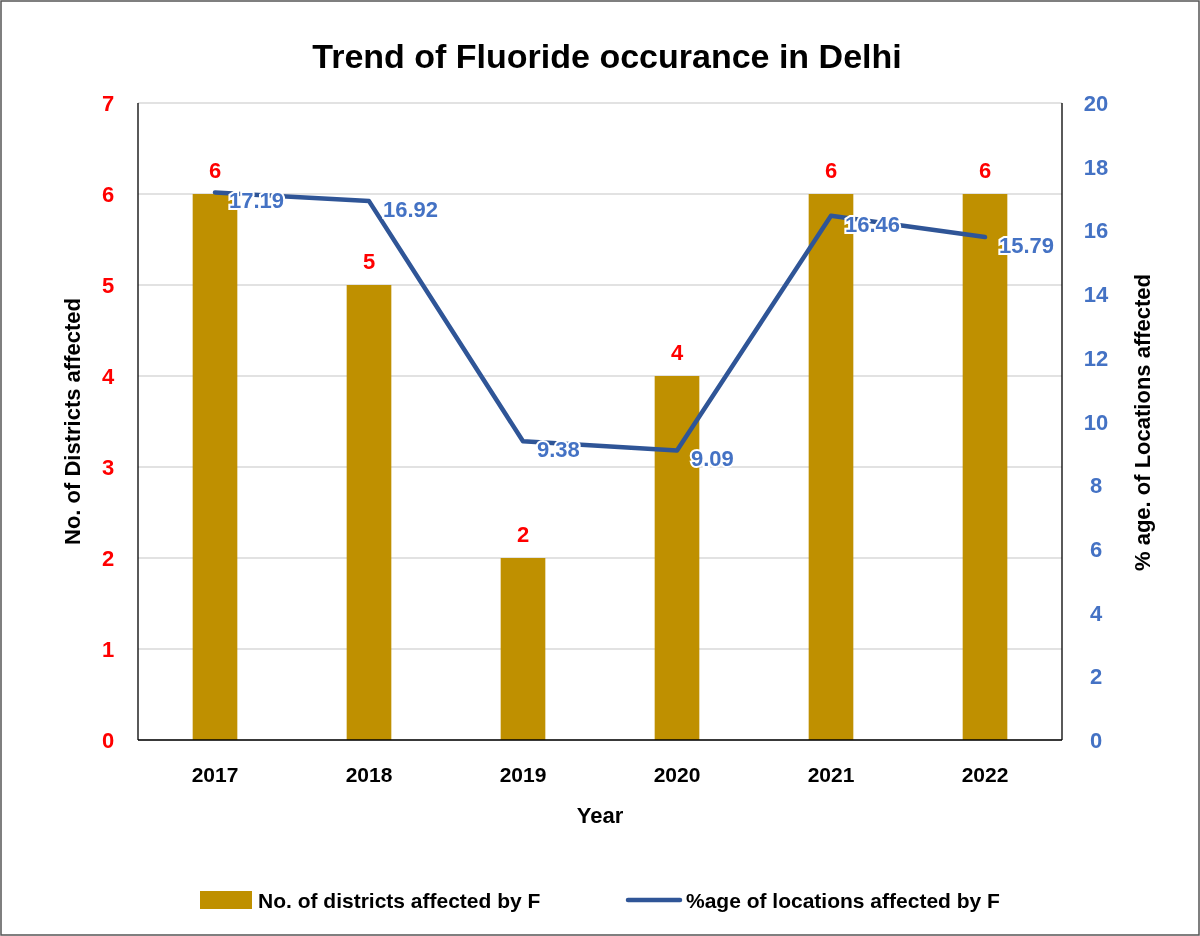 The image size is (1200, 936). What do you see at coordinates (677, 774) in the screenshot?
I see `x-tick-label: 2020` at bounding box center [677, 774].